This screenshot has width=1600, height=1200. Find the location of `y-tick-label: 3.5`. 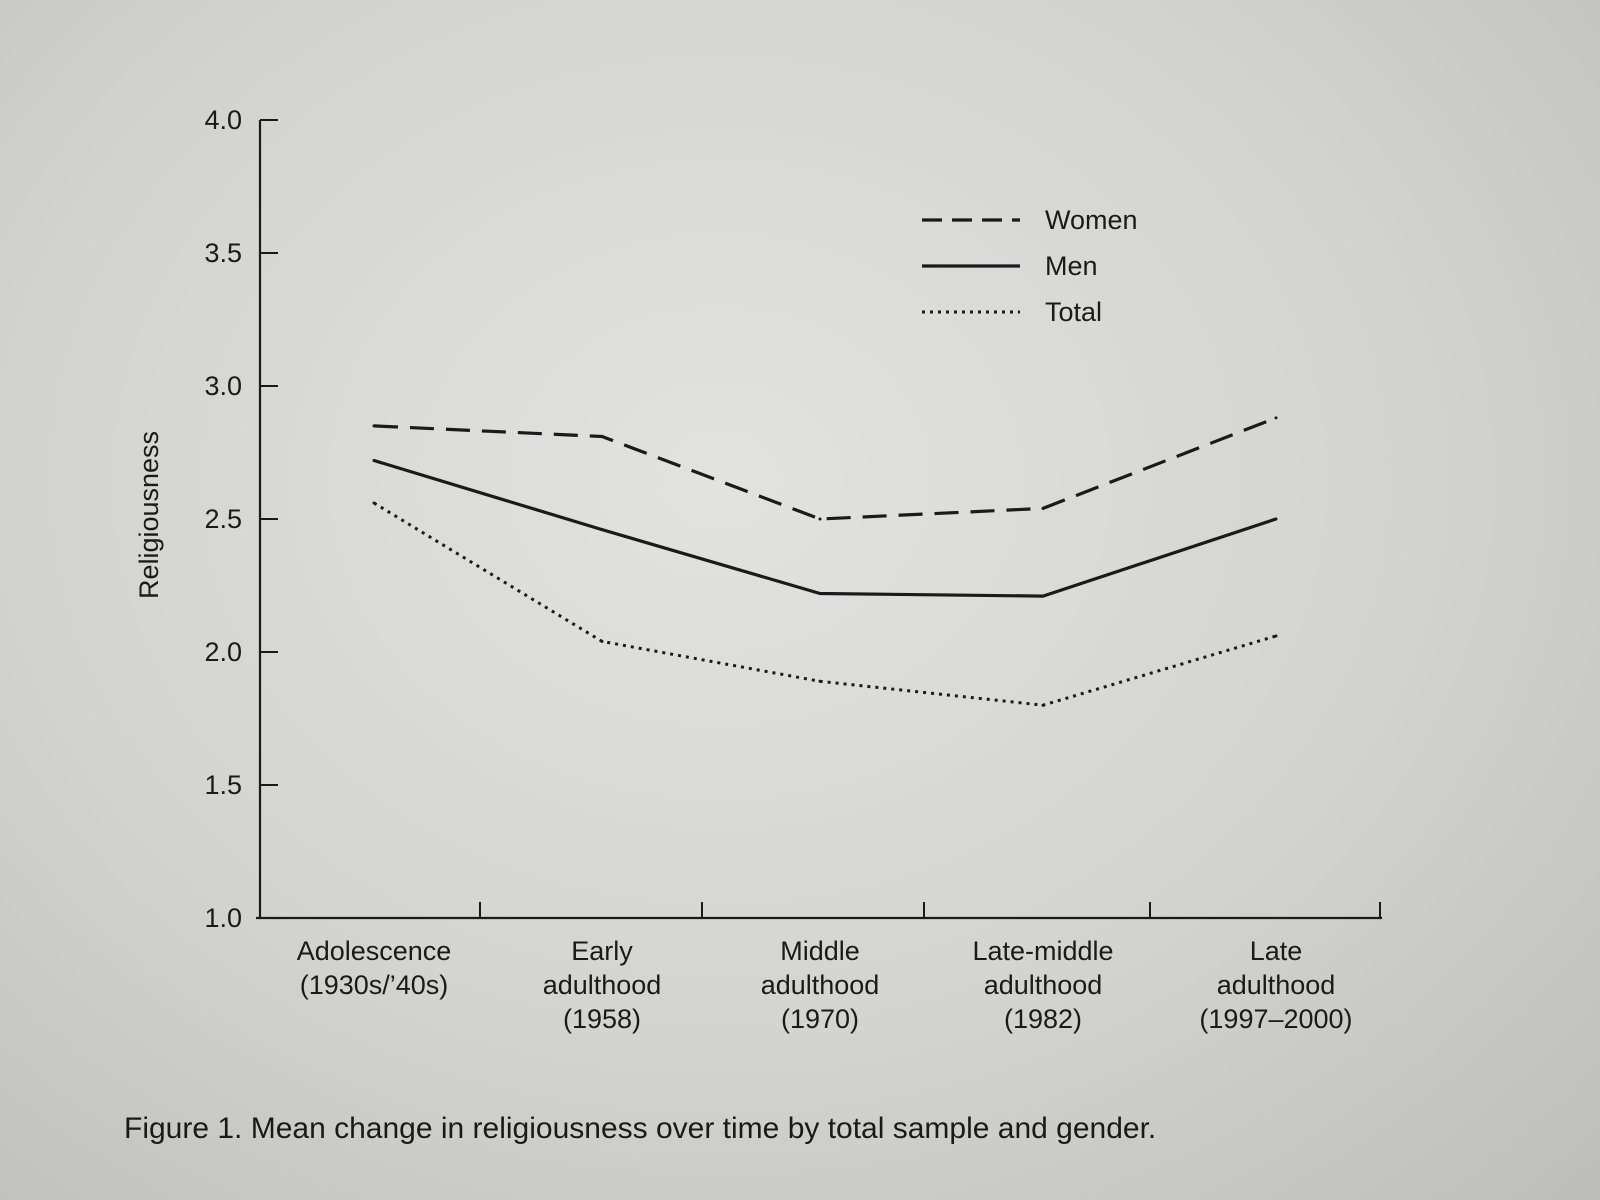

y-tick-label: 3.5 is located at coordinates (223, 253).